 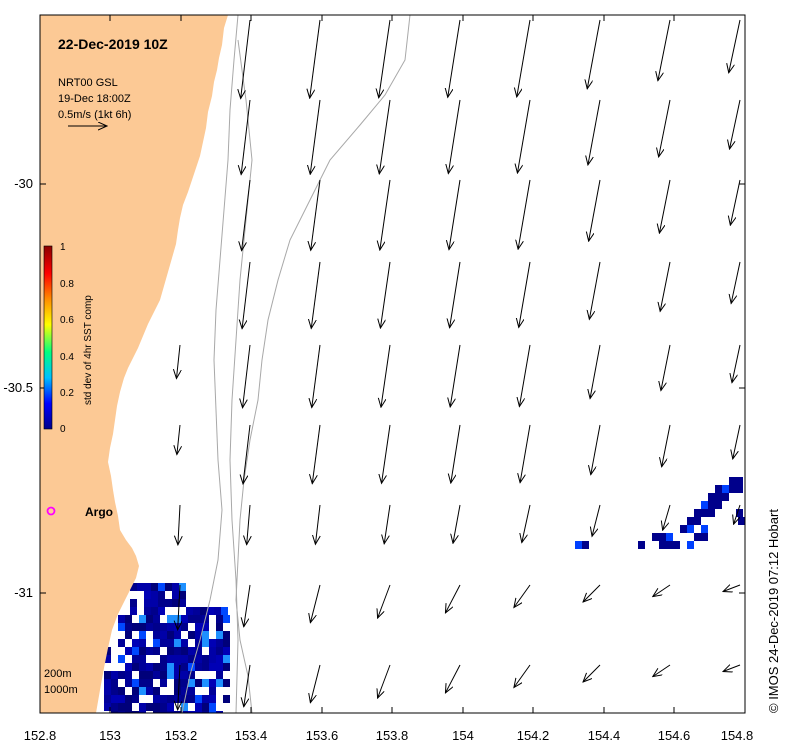 I want to click on lon-tick-label: 153.8, so click(x=392, y=735).